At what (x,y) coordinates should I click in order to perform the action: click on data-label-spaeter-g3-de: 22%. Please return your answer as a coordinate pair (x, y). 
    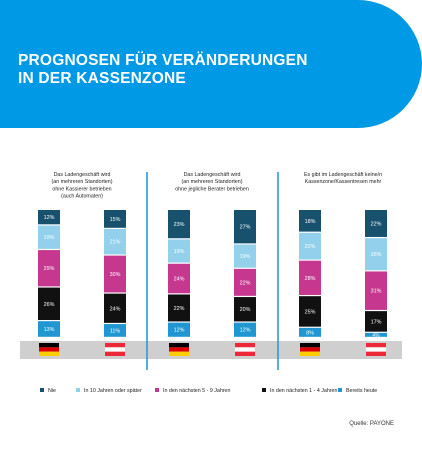
    Looking at the image, I should click on (310, 247).